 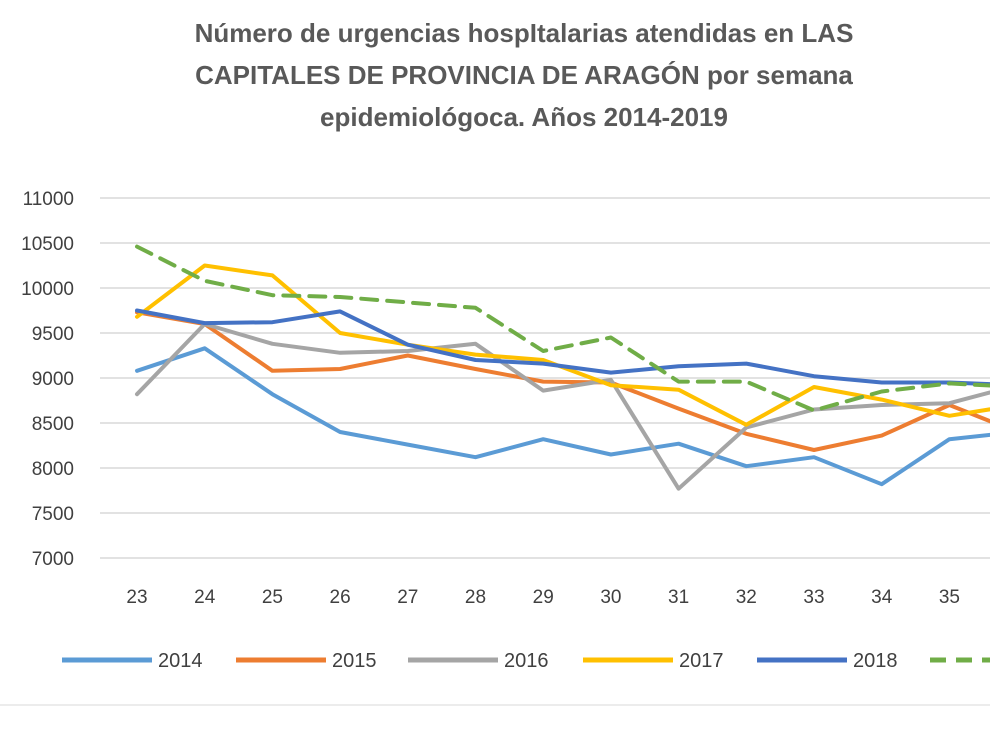 I want to click on y-tick-label: 11000, so click(x=48, y=199).